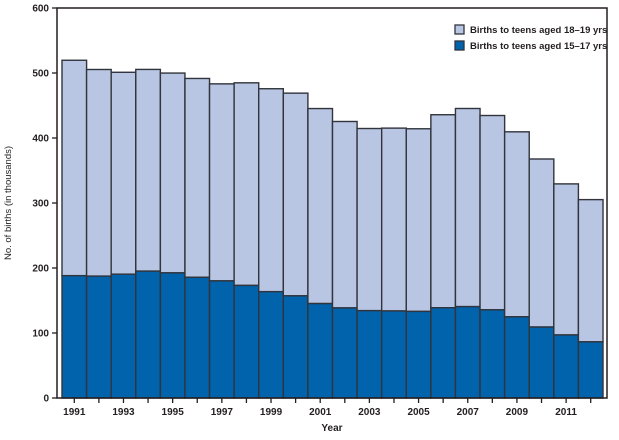 The height and width of the screenshot is (440, 619). Describe the element at coordinates (98, 337) in the screenshot. I see `bar-segment-15-17-1992` at that location.